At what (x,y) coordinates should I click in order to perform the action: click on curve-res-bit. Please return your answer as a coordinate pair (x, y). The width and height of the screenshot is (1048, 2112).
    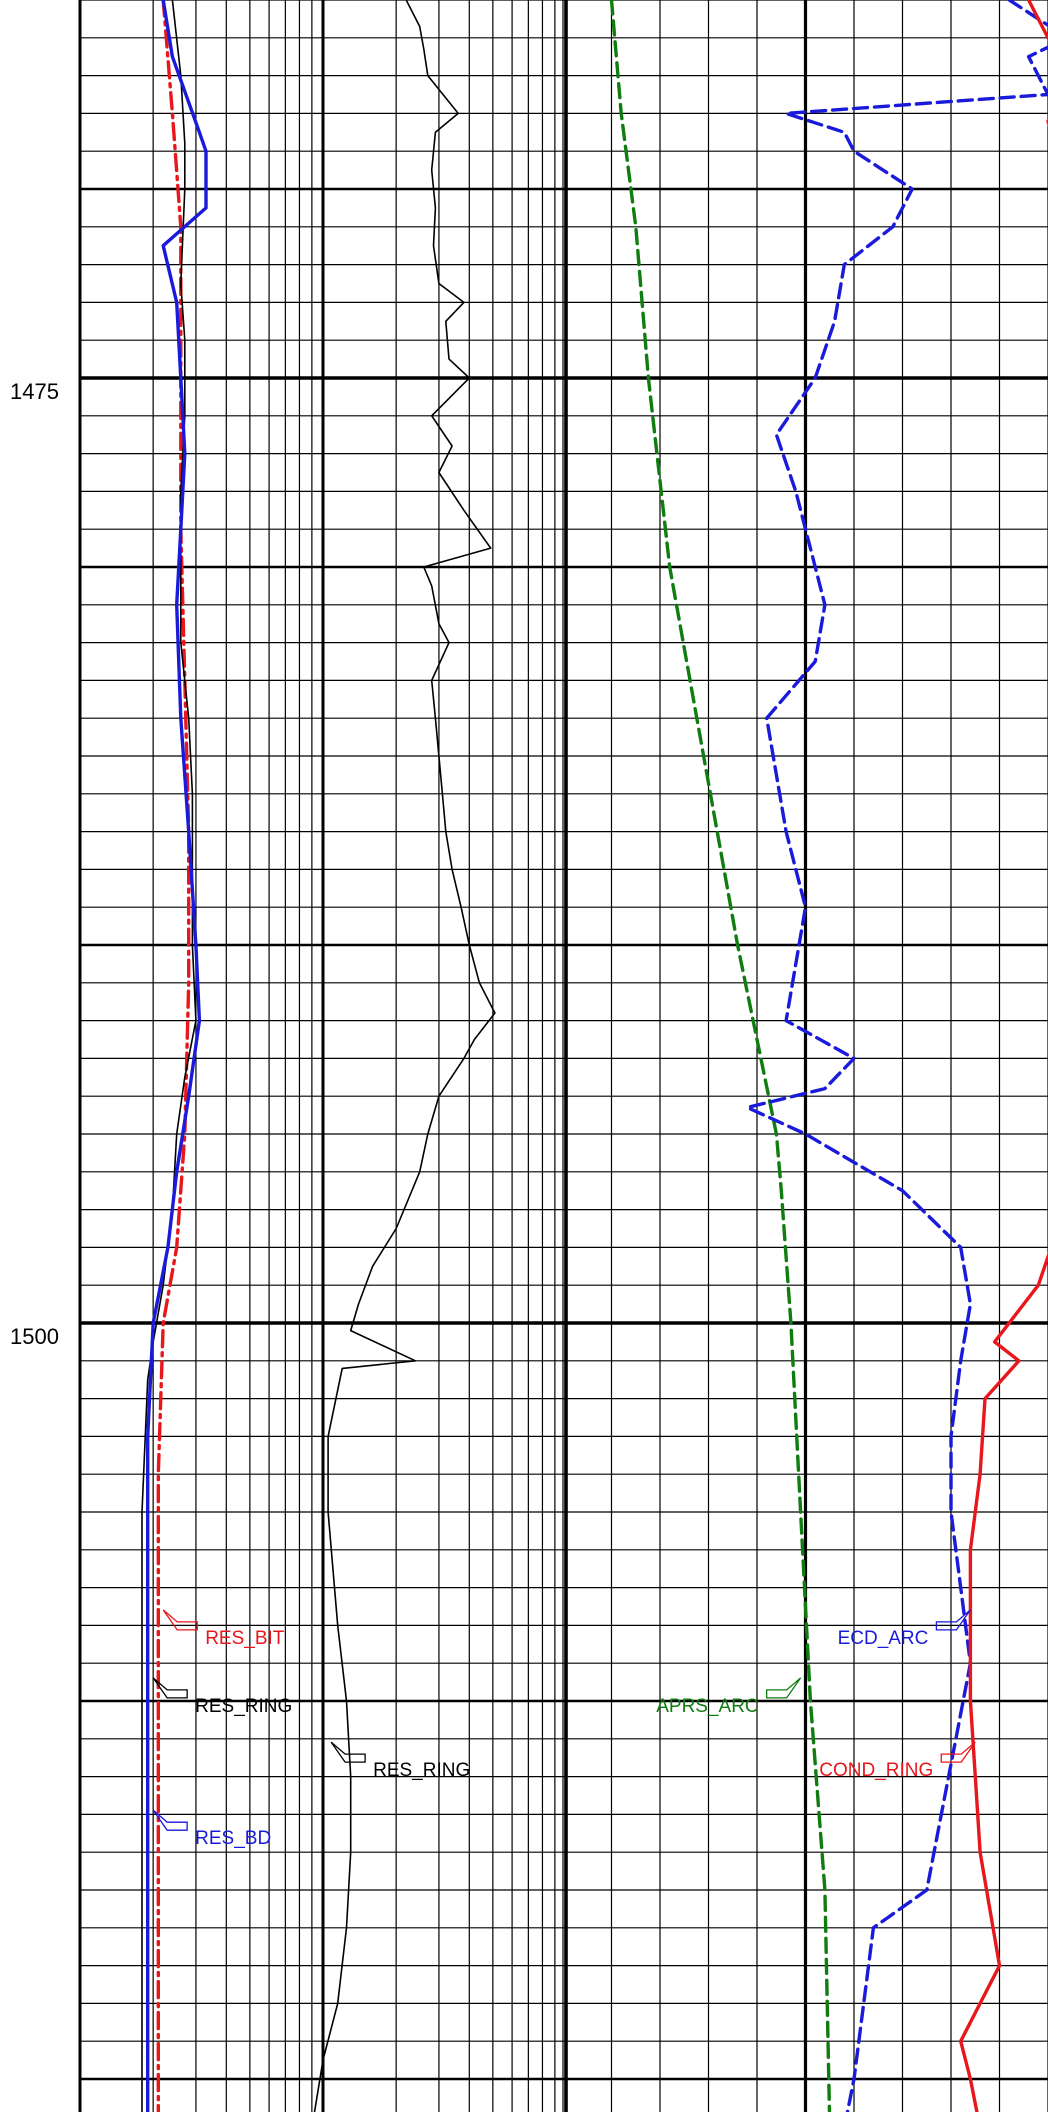
    Looking at the image, I should click on (173, 1056).